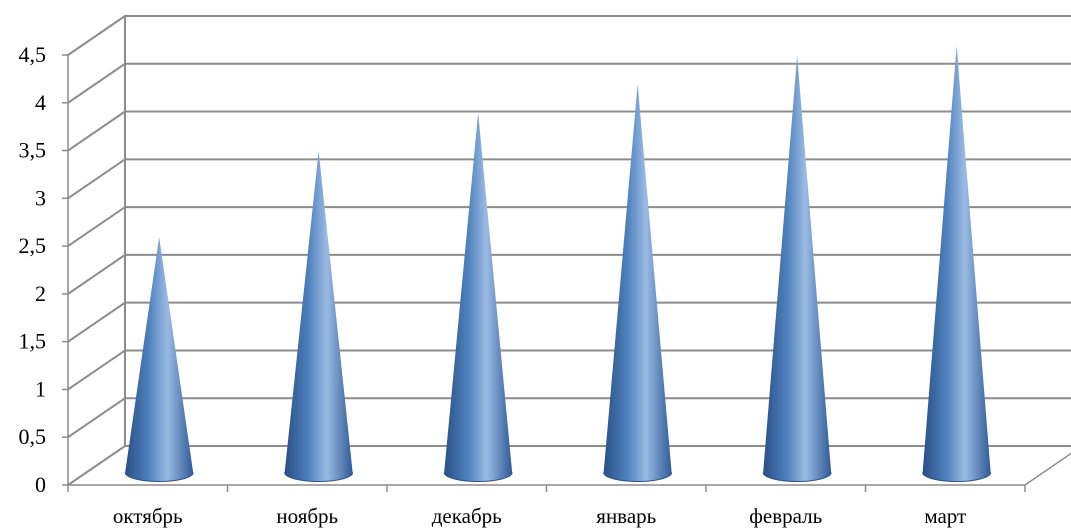 The width and height of the screenshot is (1071, 530). What do you see at coordinates (307, 516) in the screenshot?
I see `x-category-label: ноябрь` at bounding box center [307, 516].